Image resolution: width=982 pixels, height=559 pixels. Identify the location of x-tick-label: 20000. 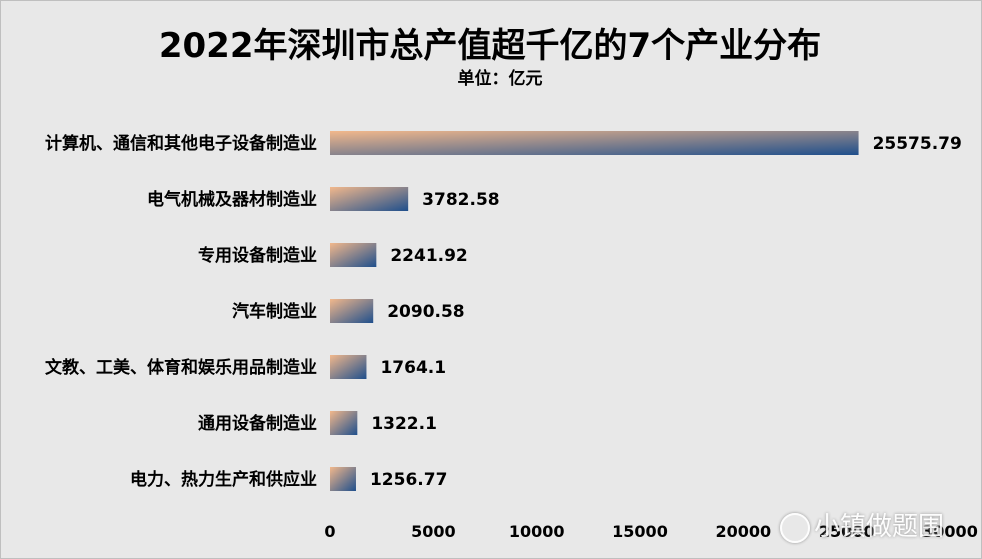
(743, 531).